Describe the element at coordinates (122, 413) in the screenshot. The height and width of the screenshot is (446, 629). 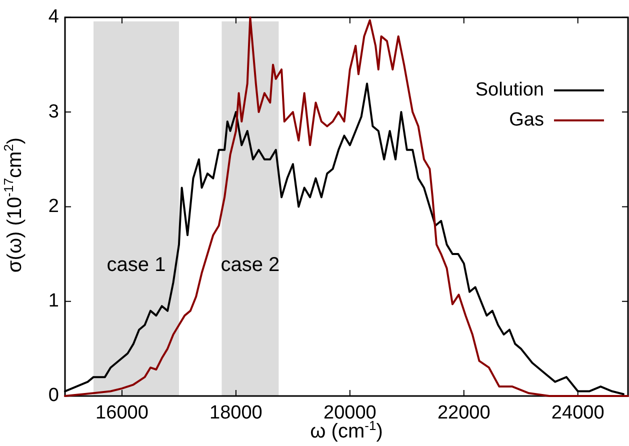
I see `x-tick-label: 16000` at that location.